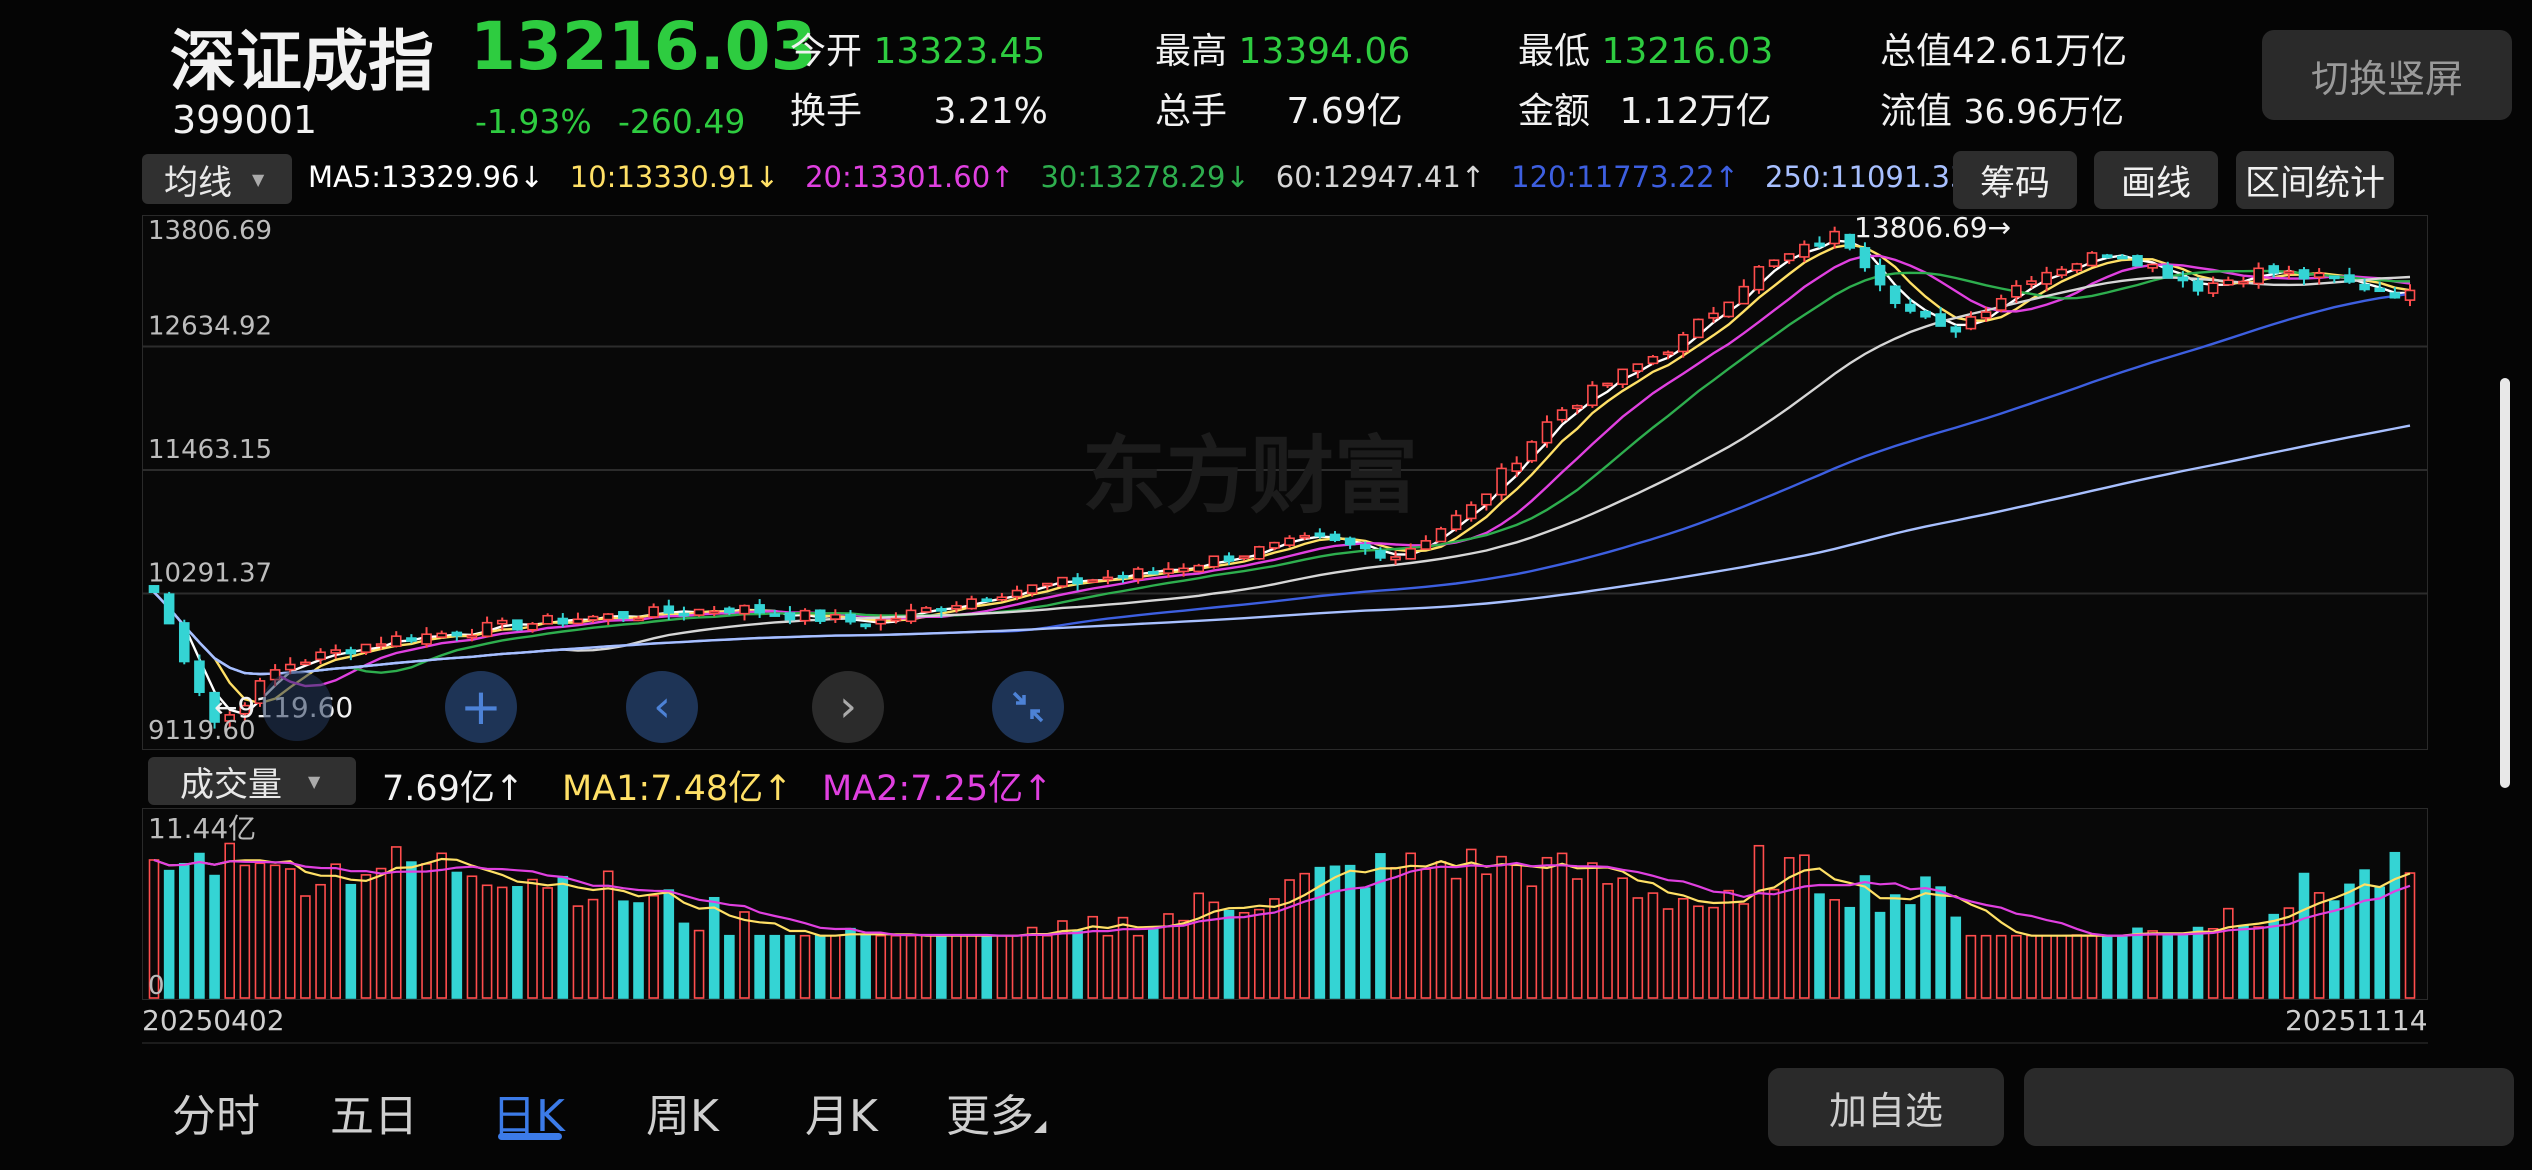  Describe the element at coordinates (216, 1116) in the screenshot. I see `tab-intraday: 分时` at that location.